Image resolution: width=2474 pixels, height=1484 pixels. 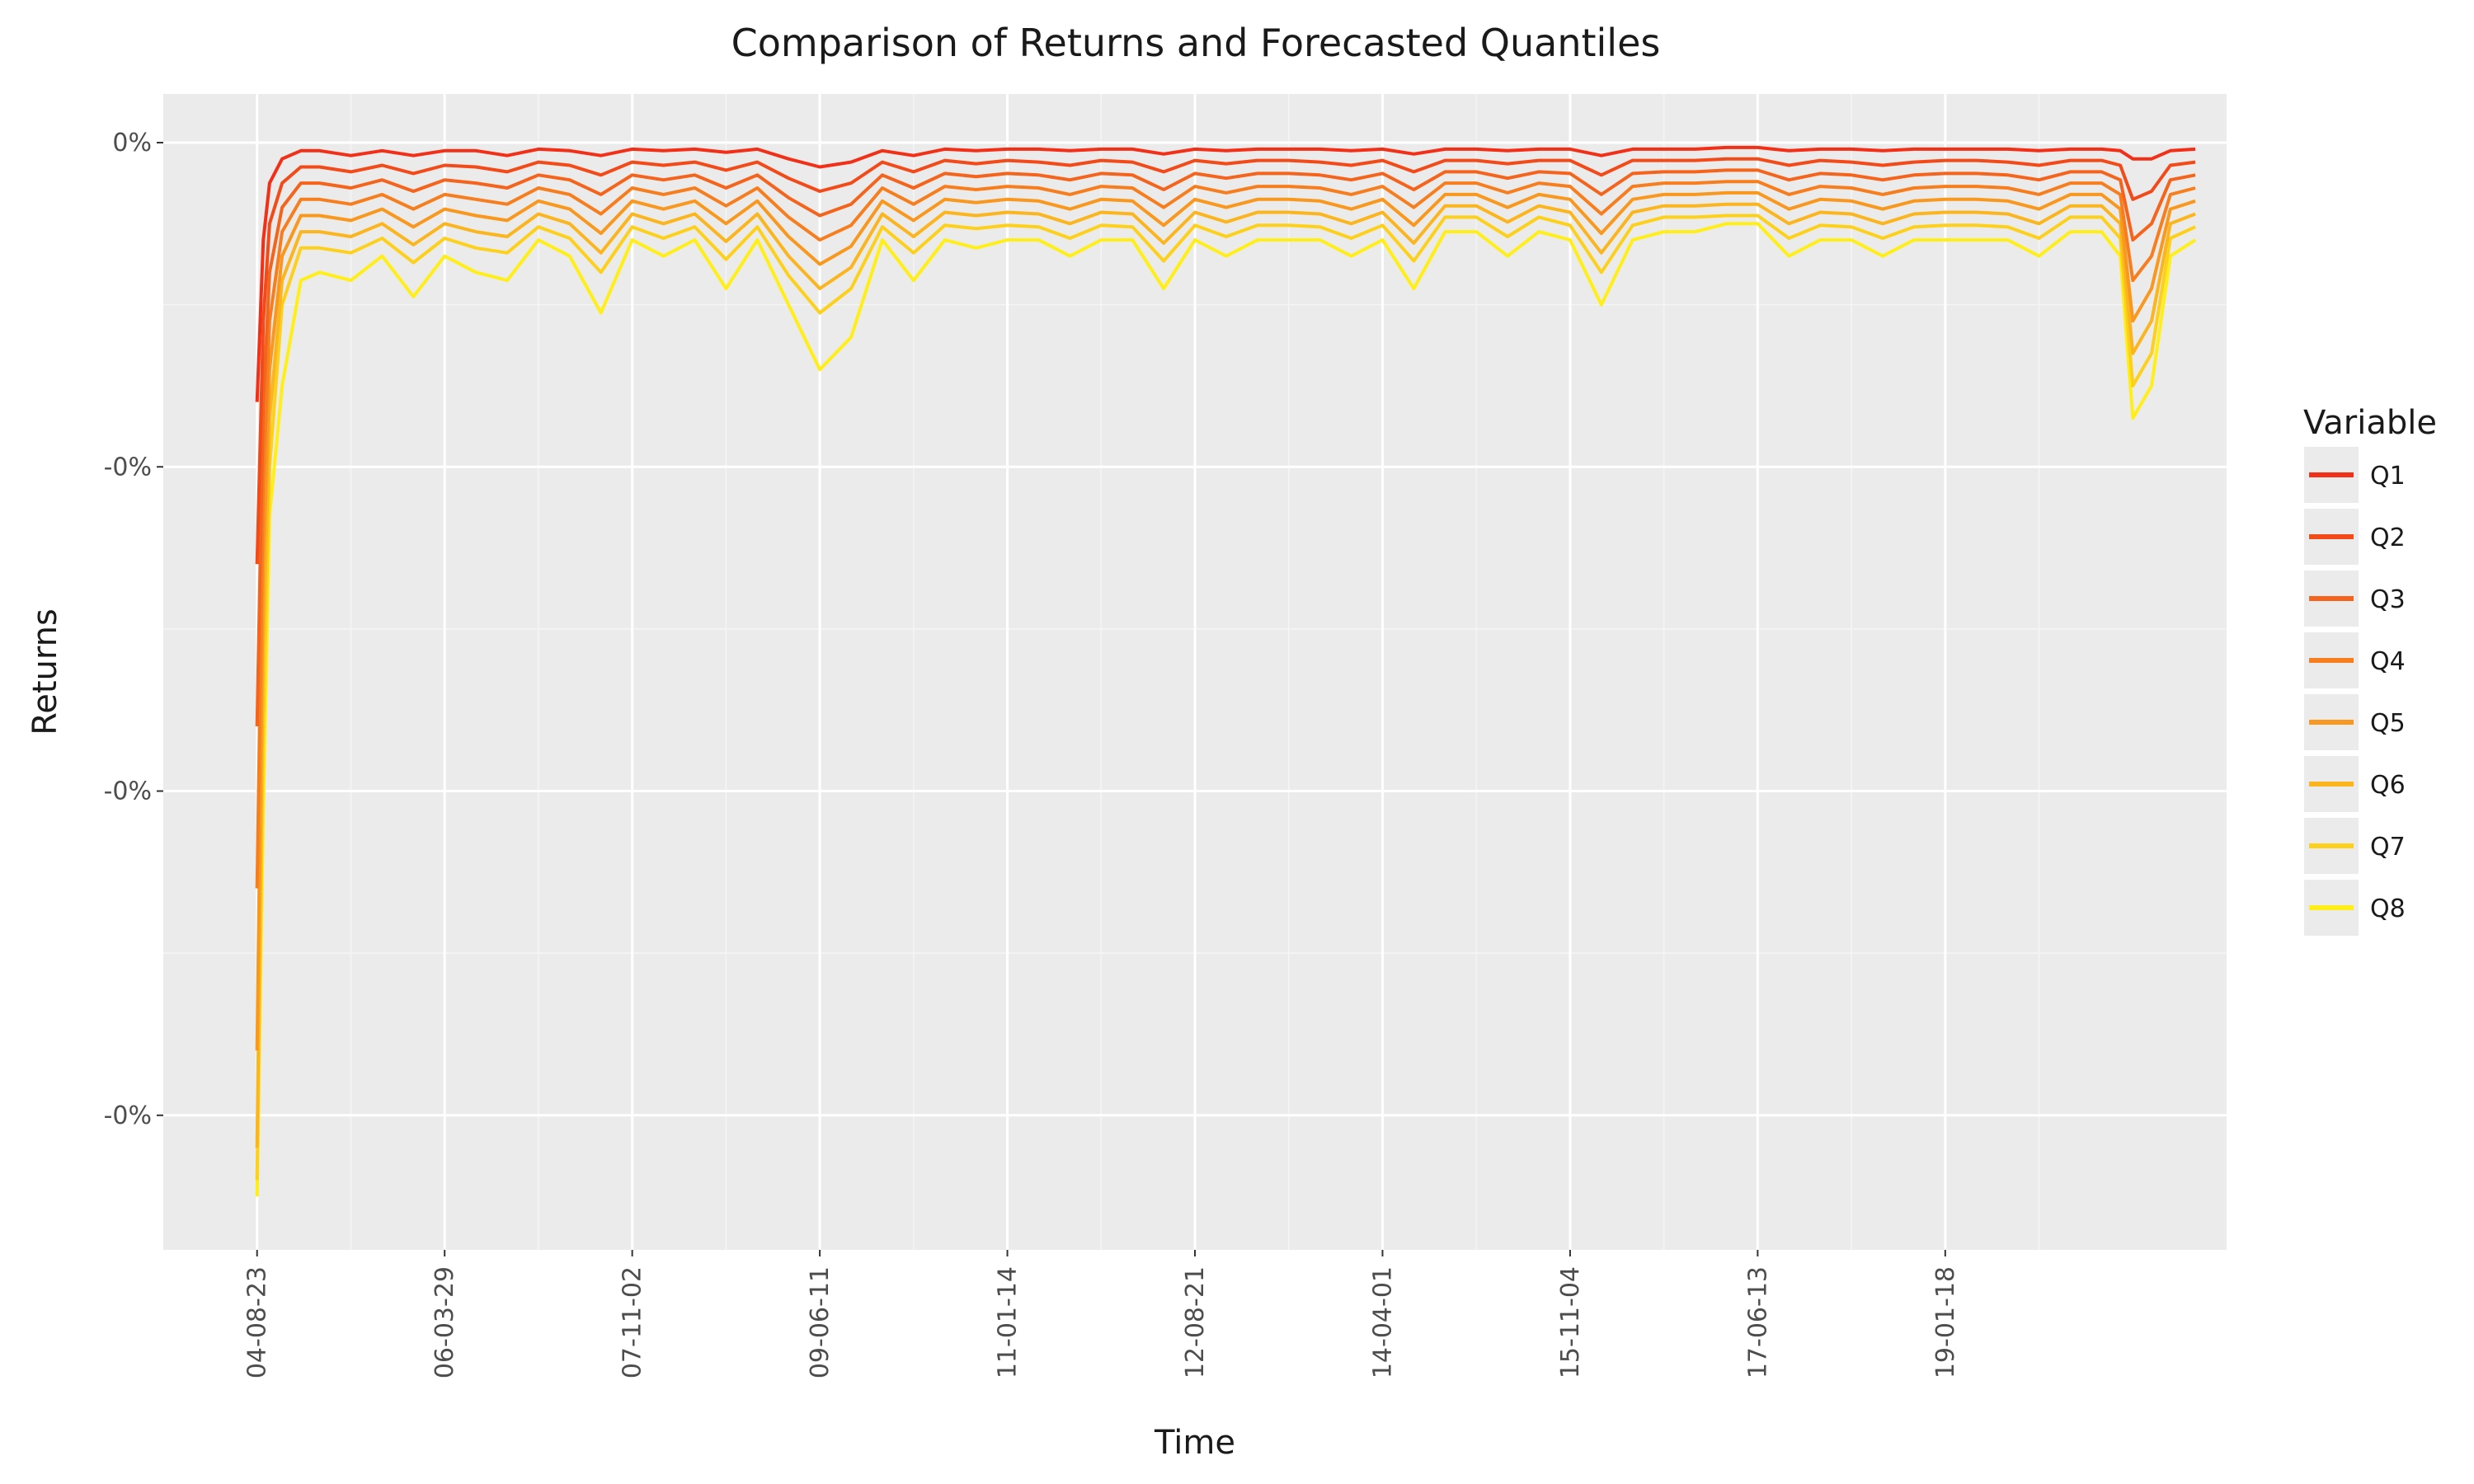 What do you see at coordinates (1195, 1322) in the screenshot?
I see `x-tick-label: 12-08-21` at bounding box center [1195, 1322].